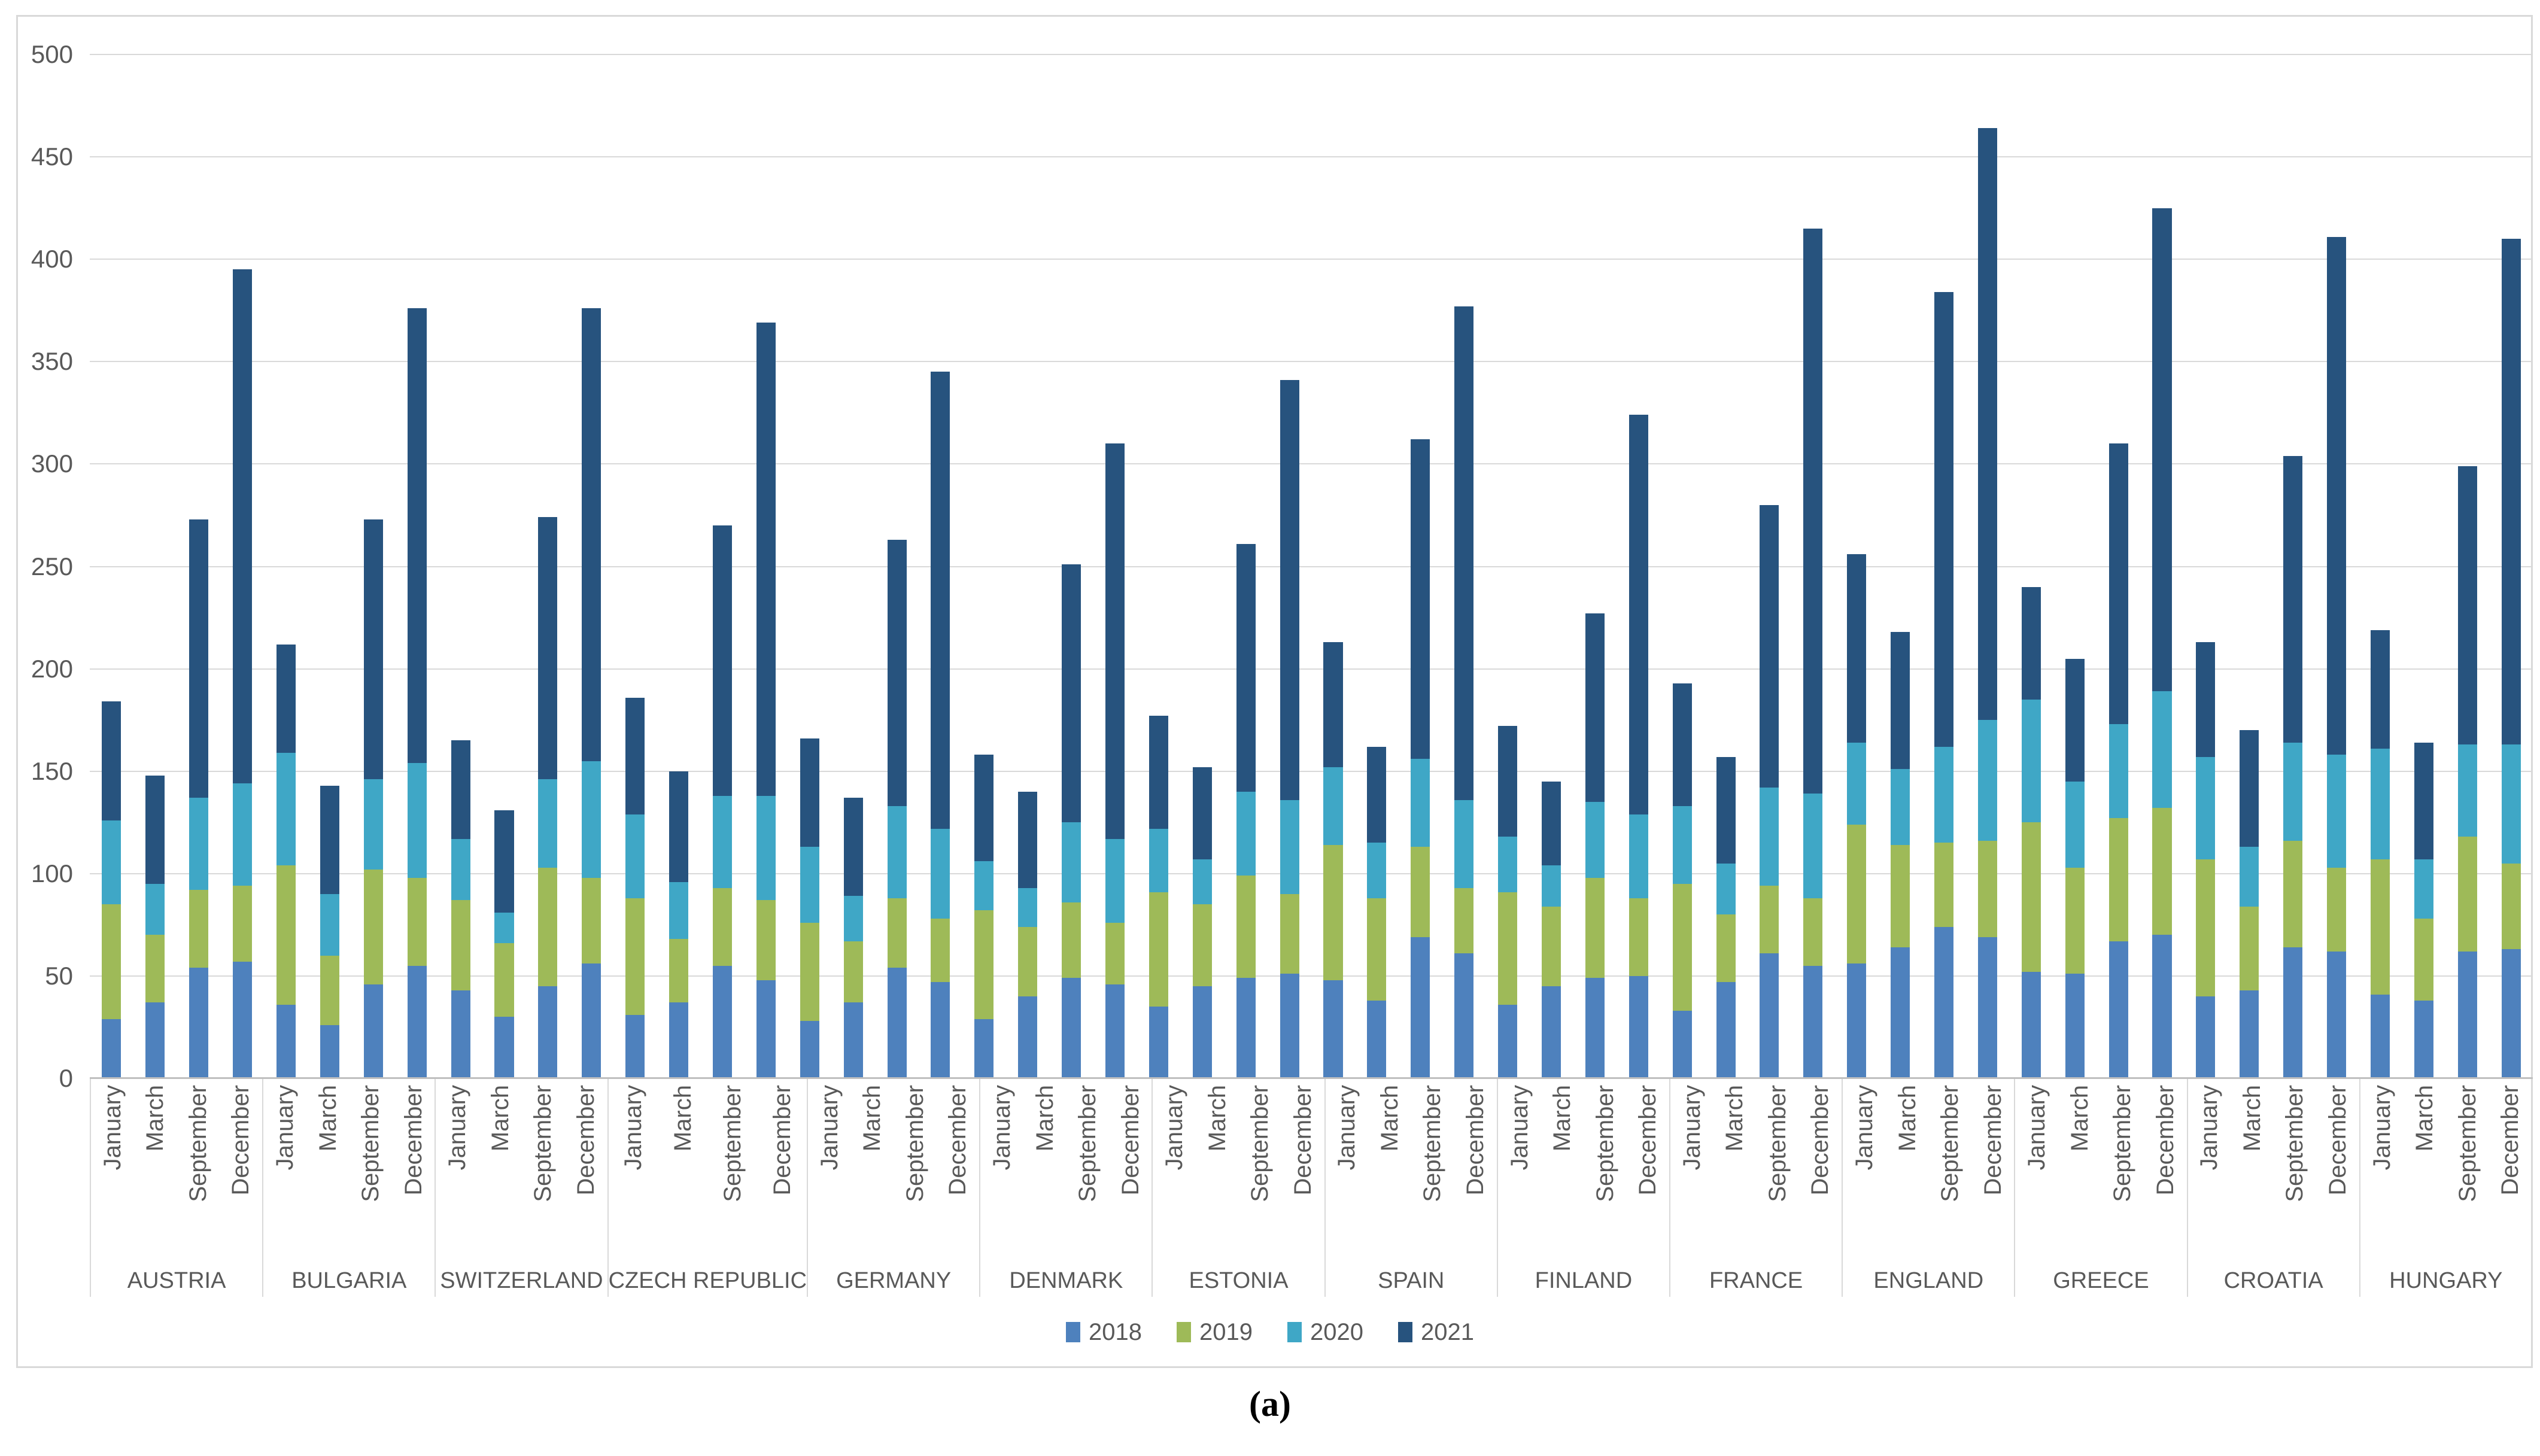  Describe the element at coordinates (2271, 566) in the screenshot. I see `country-group-croatia` at that location.